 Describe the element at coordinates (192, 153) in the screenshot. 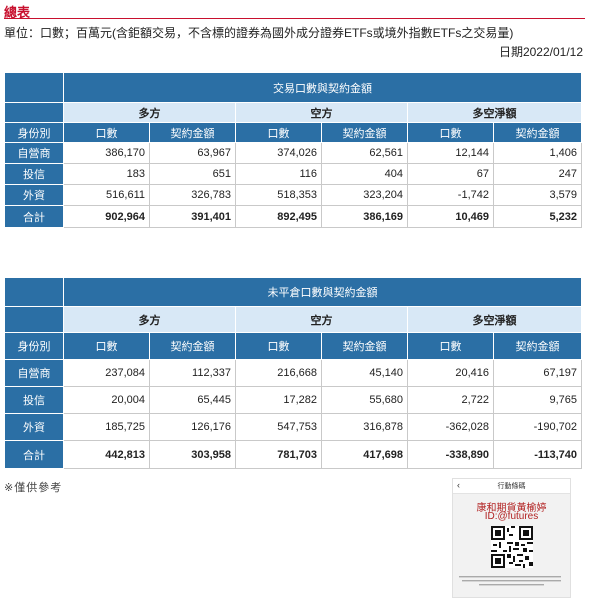

I see `cell: 63,967` at that location.